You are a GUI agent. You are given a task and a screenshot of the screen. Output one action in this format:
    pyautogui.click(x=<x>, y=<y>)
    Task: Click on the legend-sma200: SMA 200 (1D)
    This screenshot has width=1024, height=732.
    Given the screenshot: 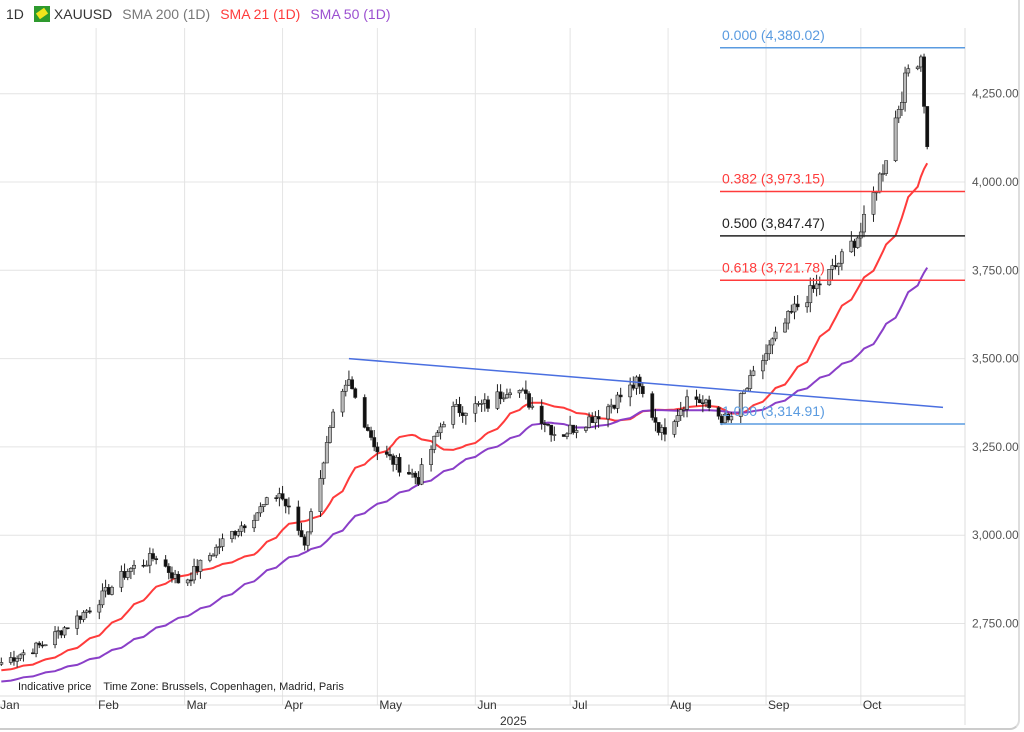 What is the action you would take?
    pyautogui.click(x=166, y=14)
    